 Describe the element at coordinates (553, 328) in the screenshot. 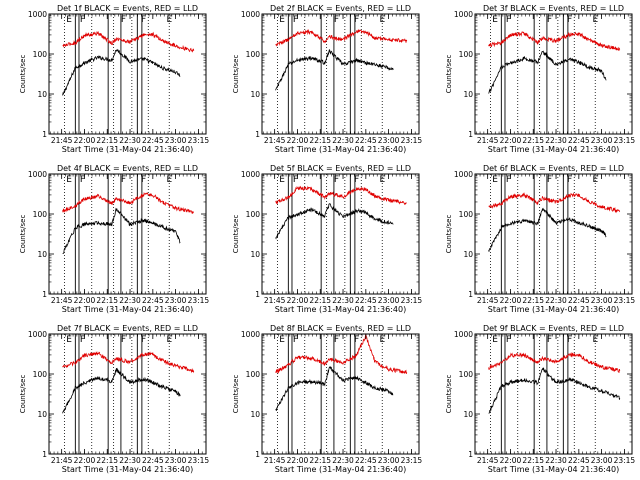

I see `panel-title: Det 9f BLACK = Events, RED = LLD` at that location.